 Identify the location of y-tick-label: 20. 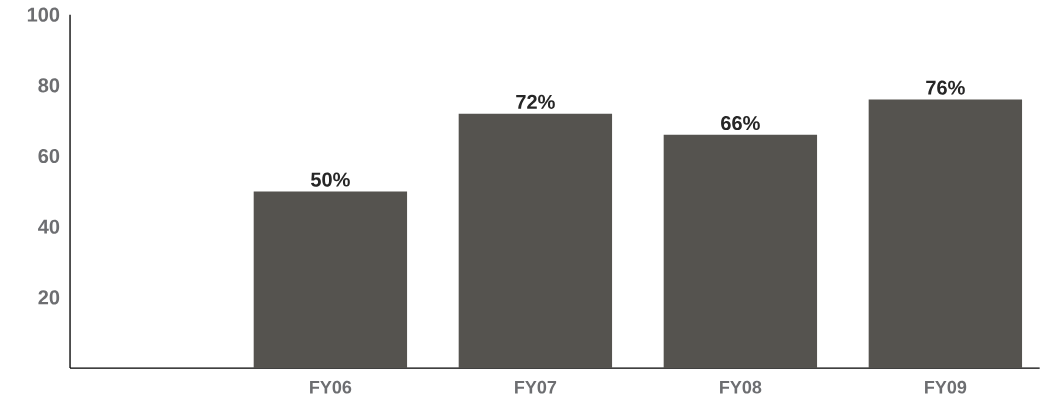
(49, 297).